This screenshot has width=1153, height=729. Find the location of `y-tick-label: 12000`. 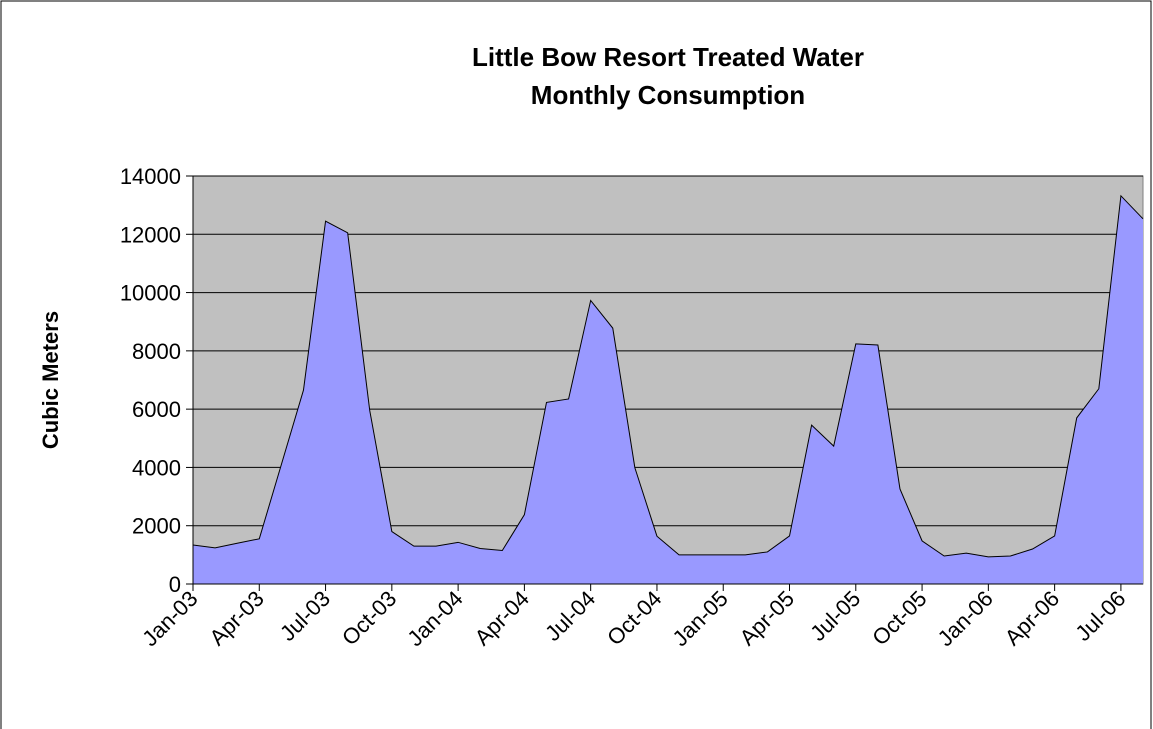

y-tick-label: 12000 is located at coordinates (150, 234).